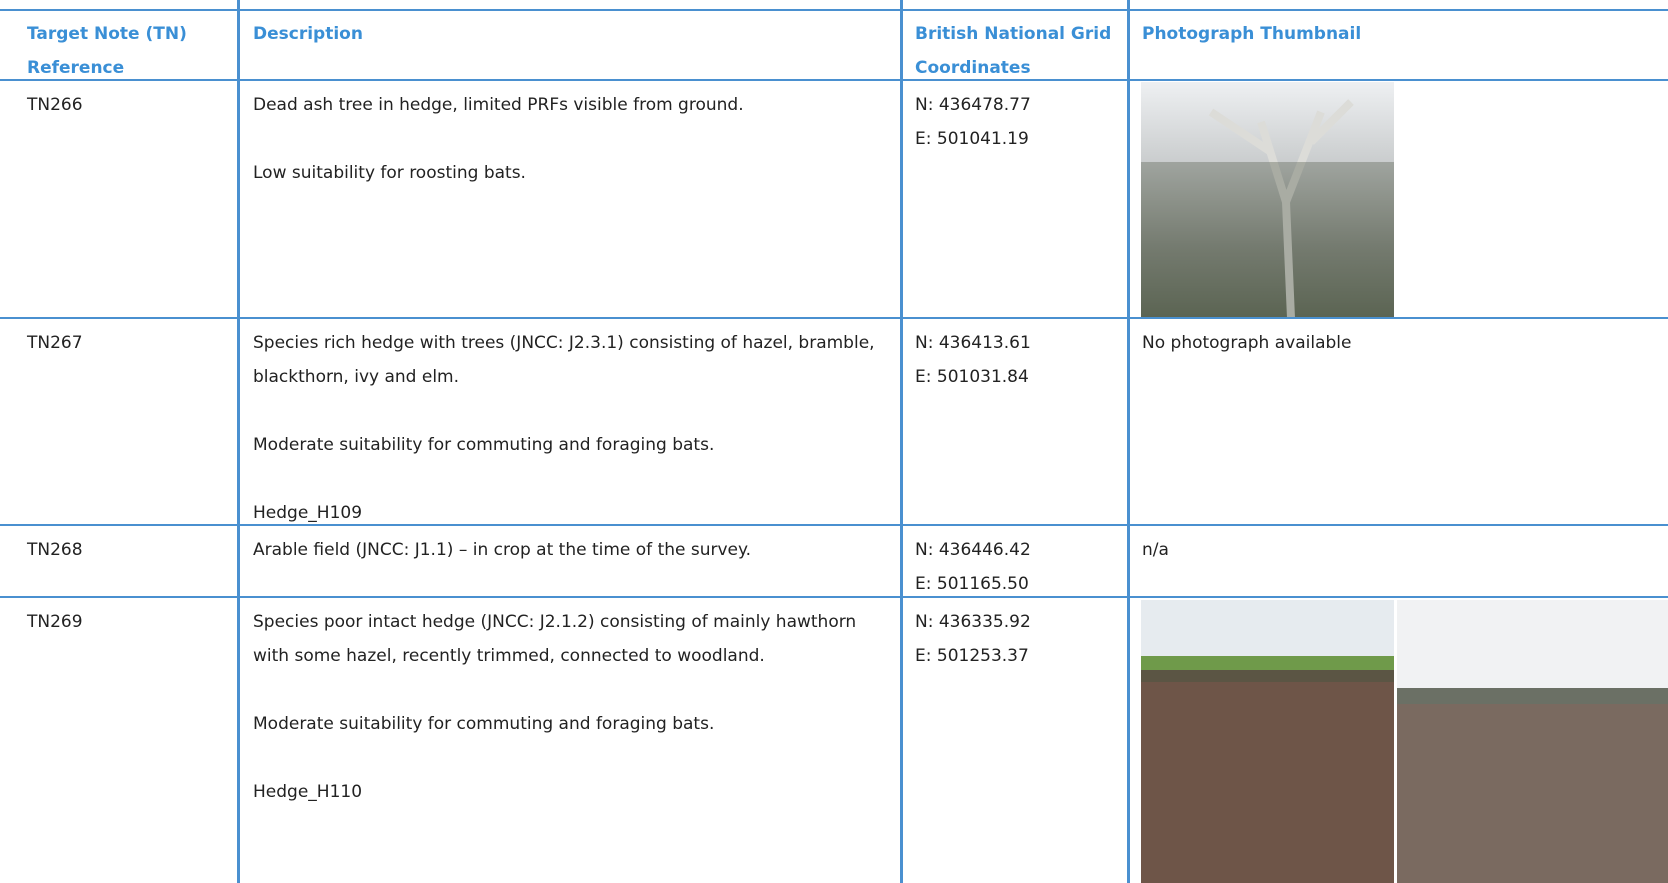 The image size is (1668, 883). Describe the element at coordinates (1013, 51) in the screenshot. I see `column-header-text: British National Grid Coordinates` at that location.